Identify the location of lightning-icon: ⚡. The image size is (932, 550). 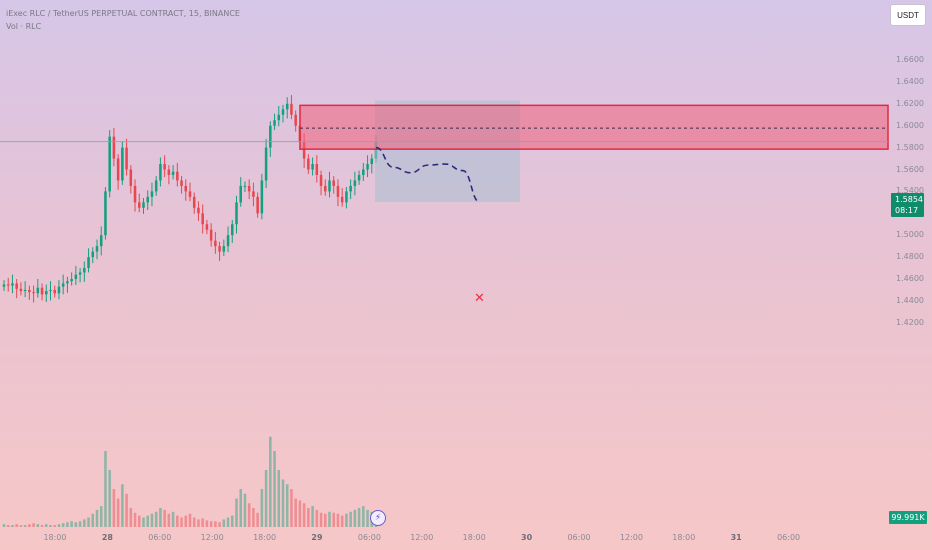
(378, 518).